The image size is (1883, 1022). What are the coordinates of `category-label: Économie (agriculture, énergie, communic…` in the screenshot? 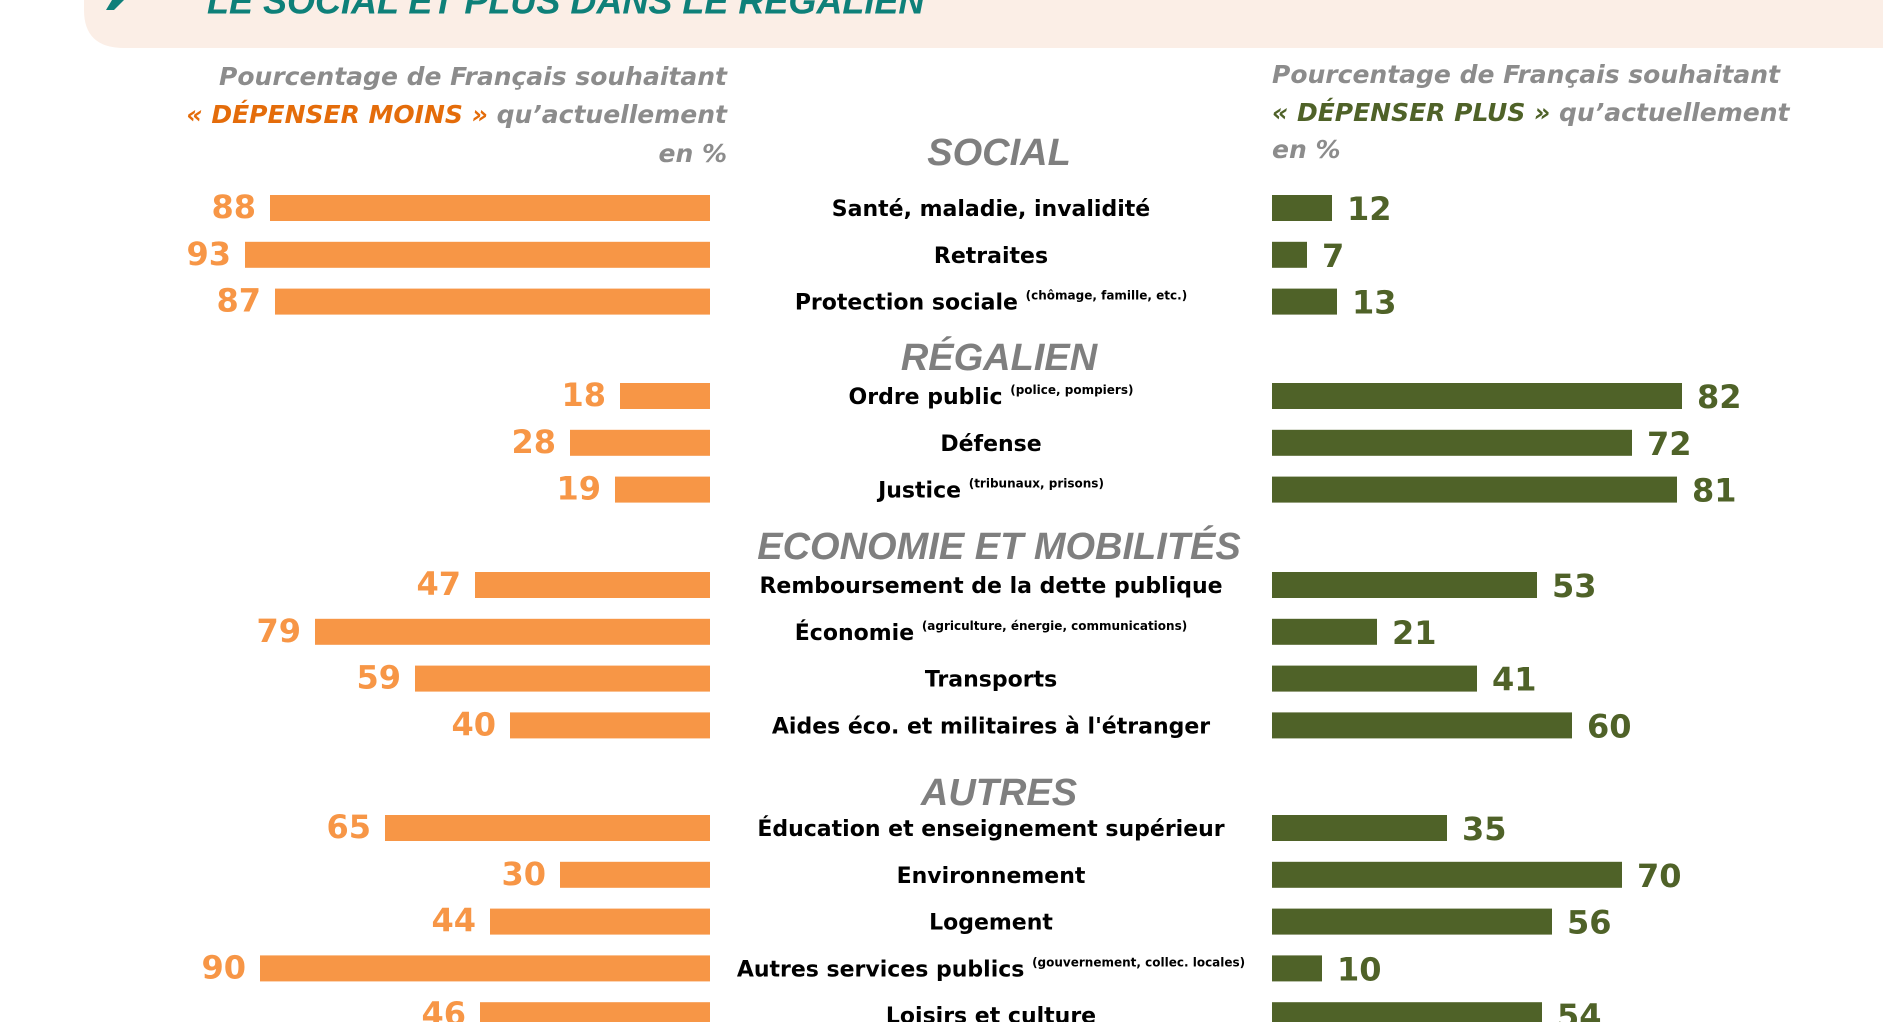 It's located at (991, 632).